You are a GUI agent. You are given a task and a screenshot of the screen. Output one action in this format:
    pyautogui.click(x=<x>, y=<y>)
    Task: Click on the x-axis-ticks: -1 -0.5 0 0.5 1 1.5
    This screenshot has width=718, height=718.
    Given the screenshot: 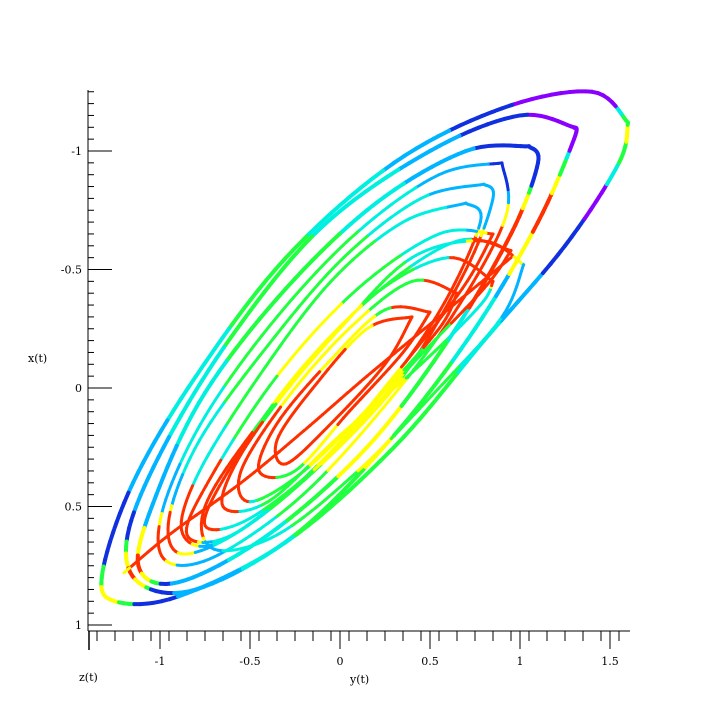 What is the action you would take?
    pyautogui.click(x=387, y=649)
    